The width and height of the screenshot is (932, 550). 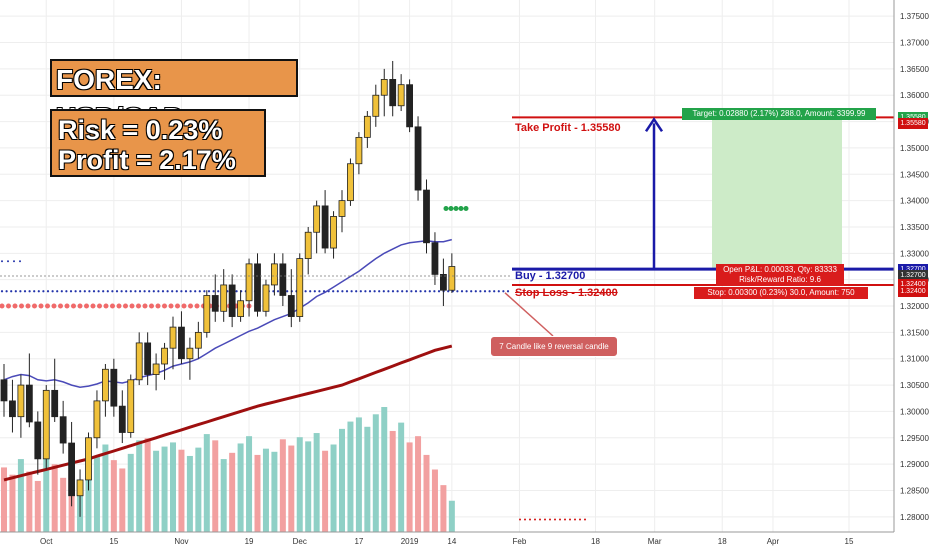 I want to click on annotation-pointer, so click(x=529, y=314).